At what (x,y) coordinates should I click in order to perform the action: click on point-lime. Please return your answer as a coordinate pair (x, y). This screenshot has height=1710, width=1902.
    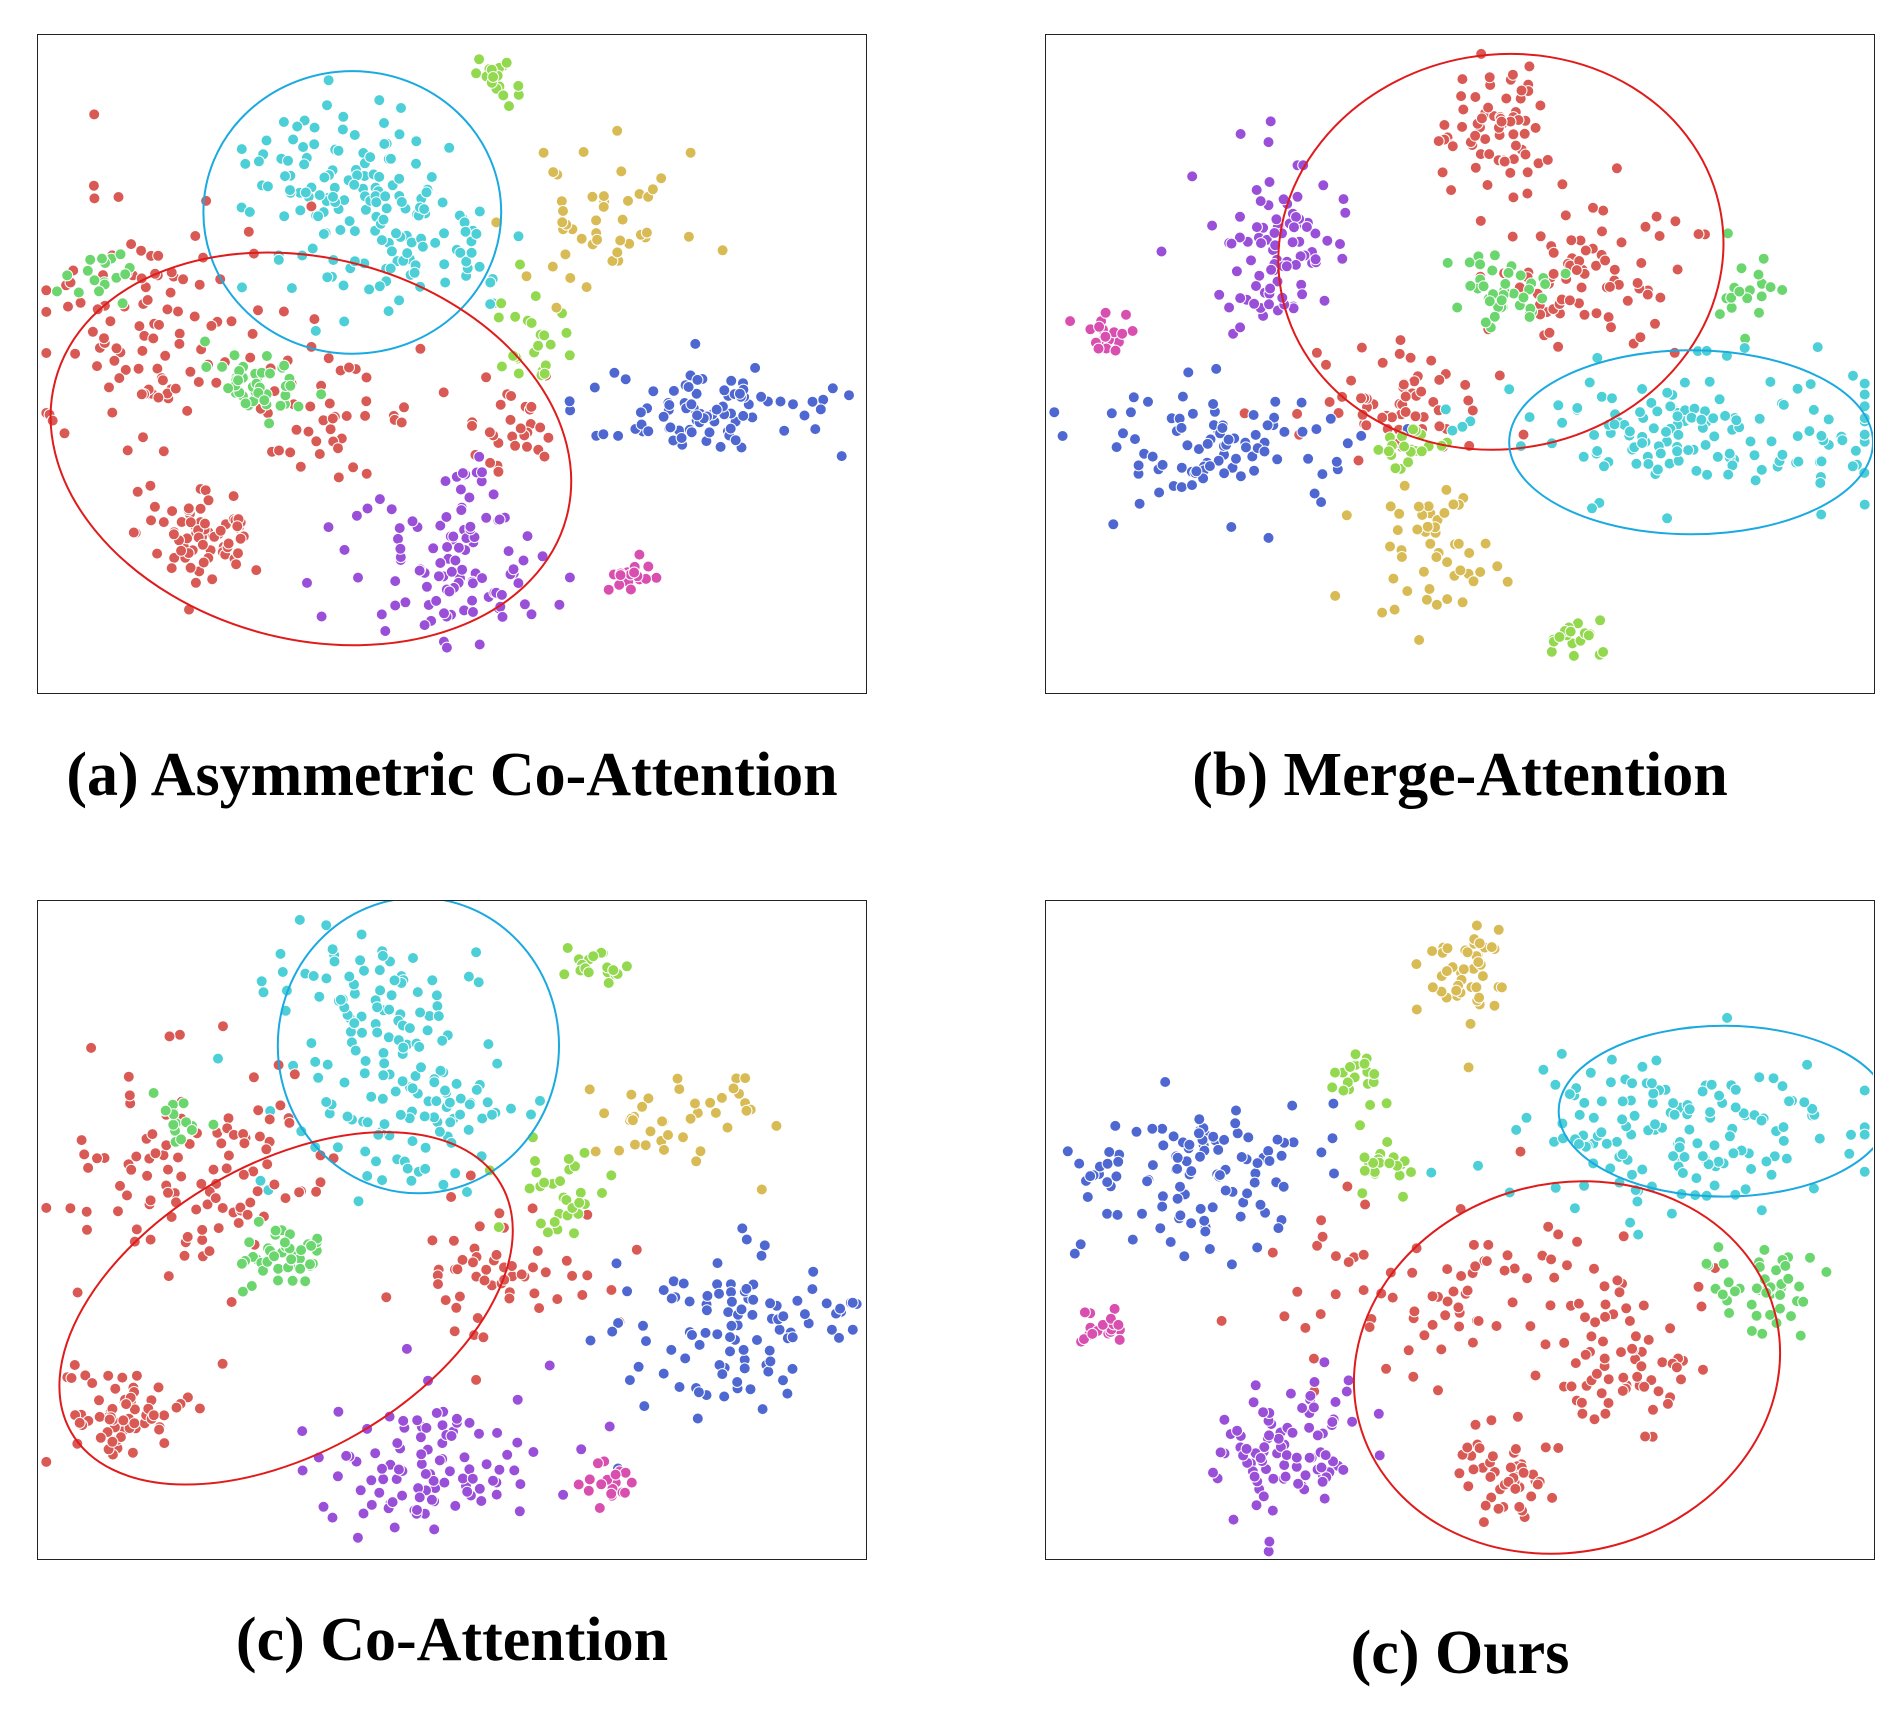
    Looking at the image, I should click on (1551, 651).